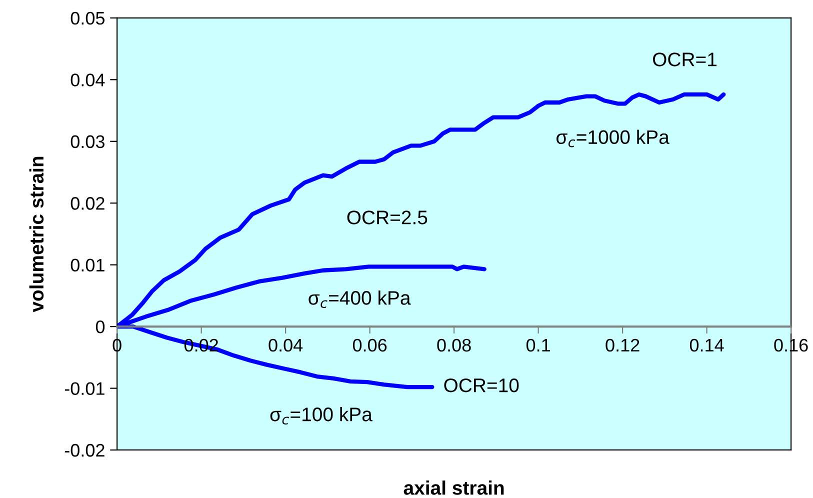 The height and width of the screenshot is (498, 813). Describe the element at coordinates (36, 234) in the screenshot. I see `y-axis-title: volumetric strain` at that location.